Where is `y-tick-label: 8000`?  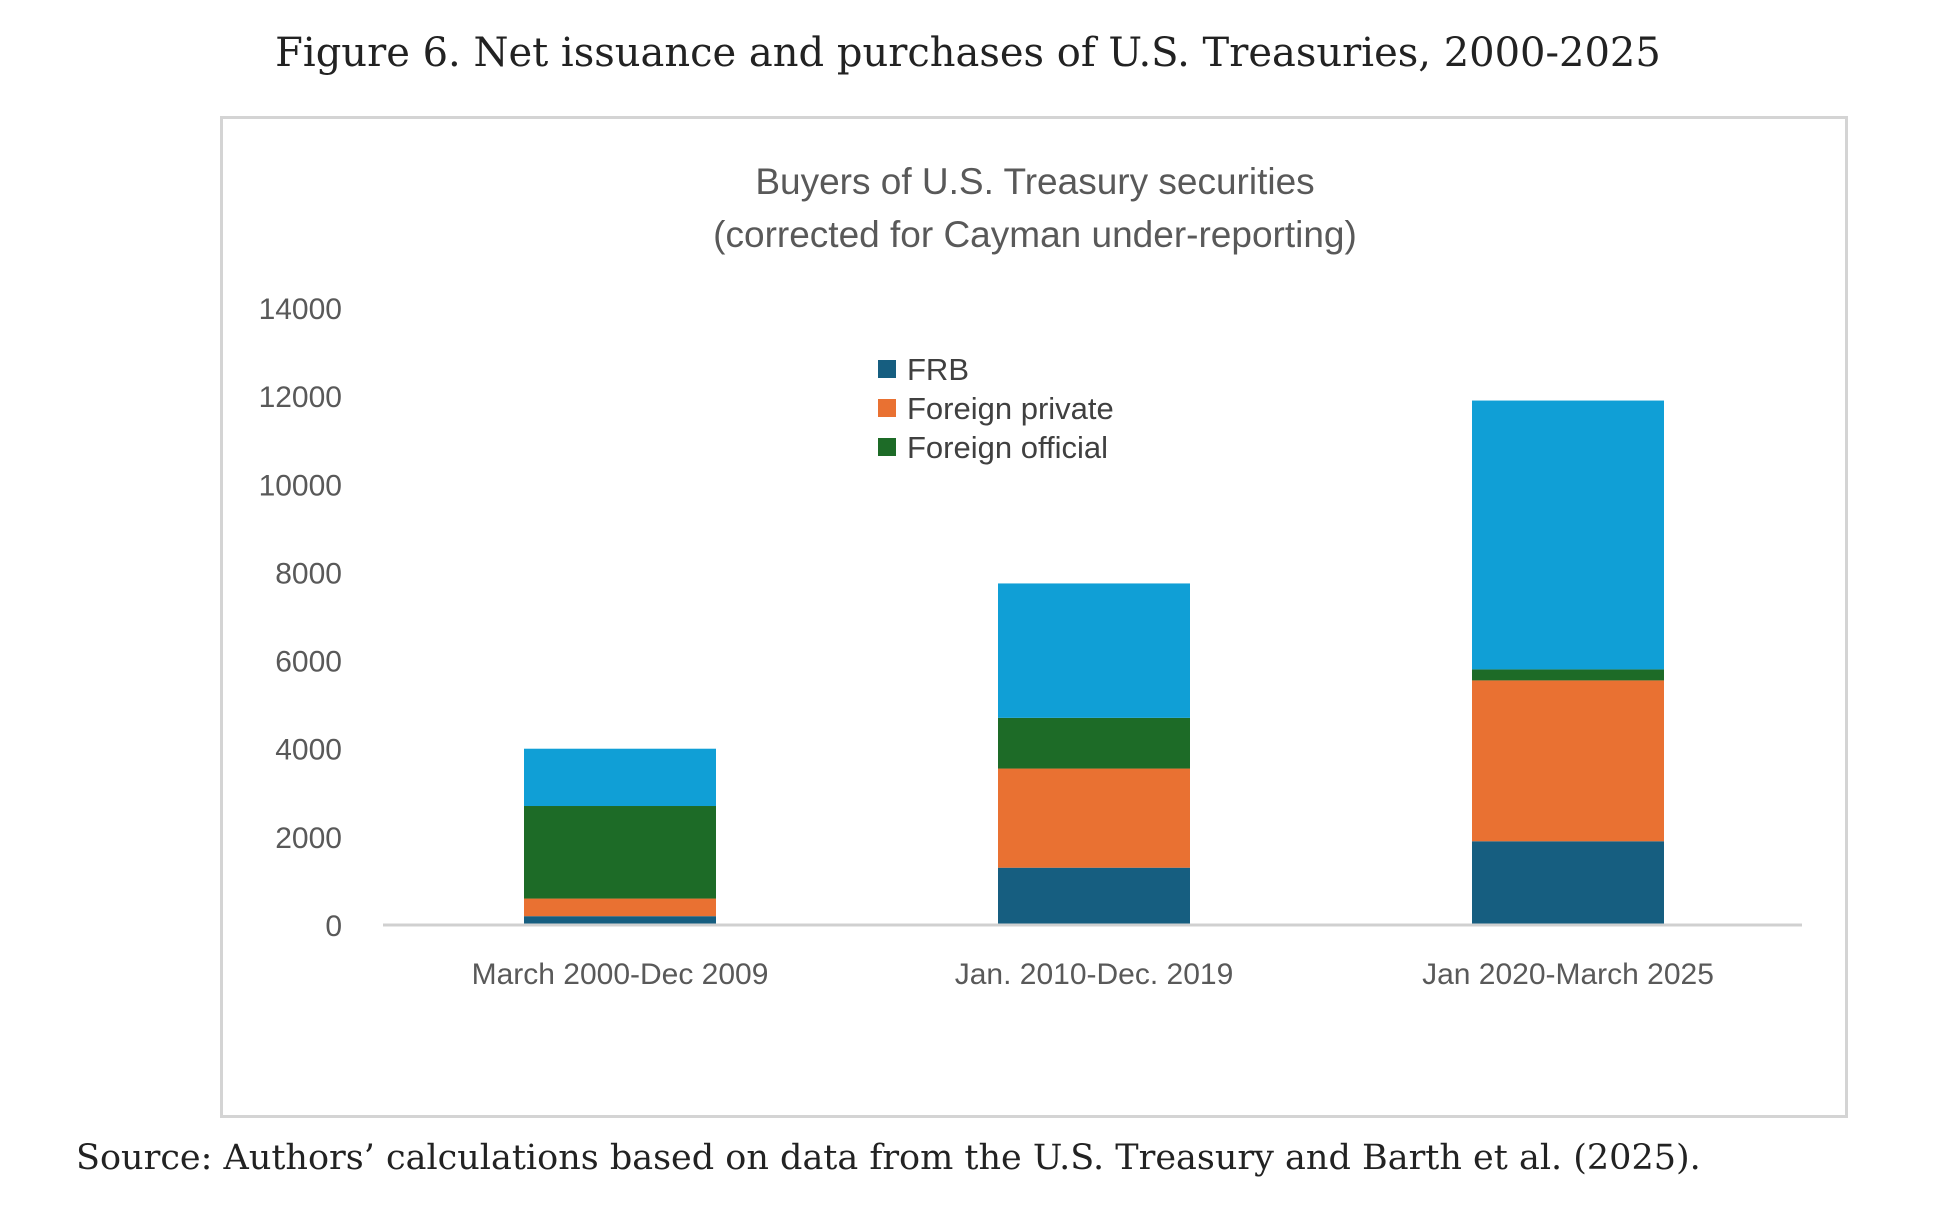 y-tick-label: 8000 is located at coordinates (308, 573).